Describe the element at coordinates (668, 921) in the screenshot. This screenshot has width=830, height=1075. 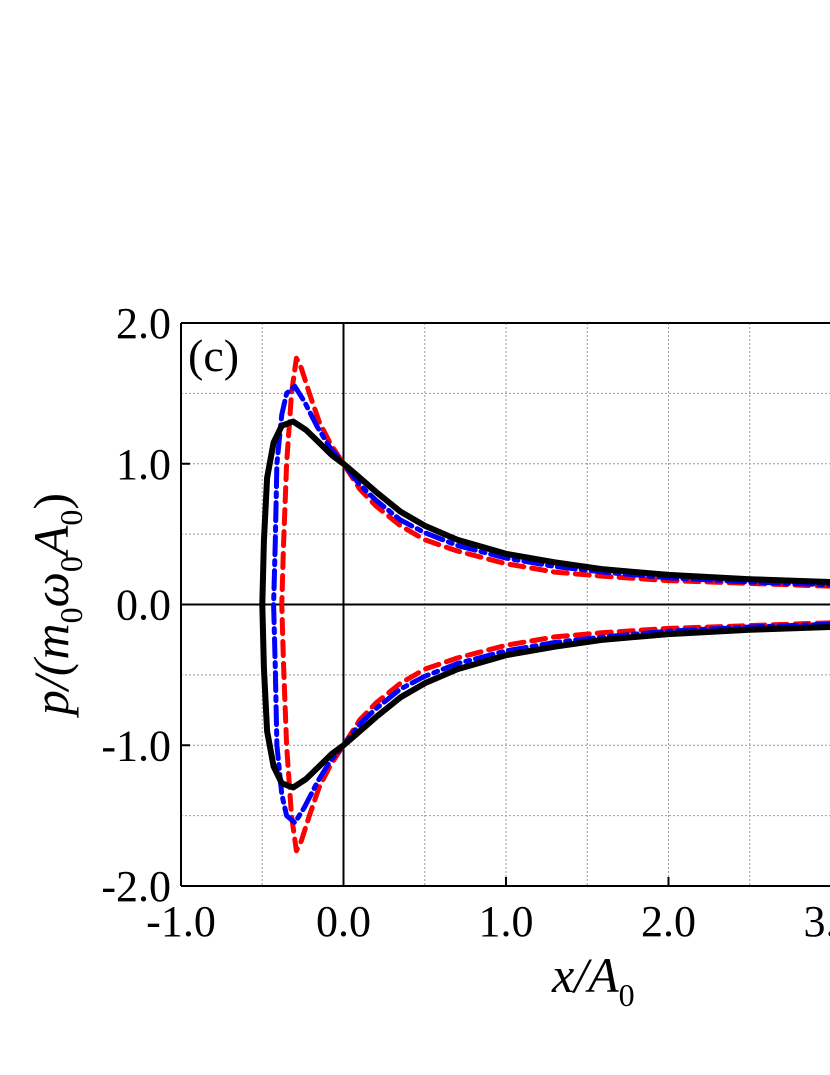
I see `x-tick-label: 2.0` at that location.